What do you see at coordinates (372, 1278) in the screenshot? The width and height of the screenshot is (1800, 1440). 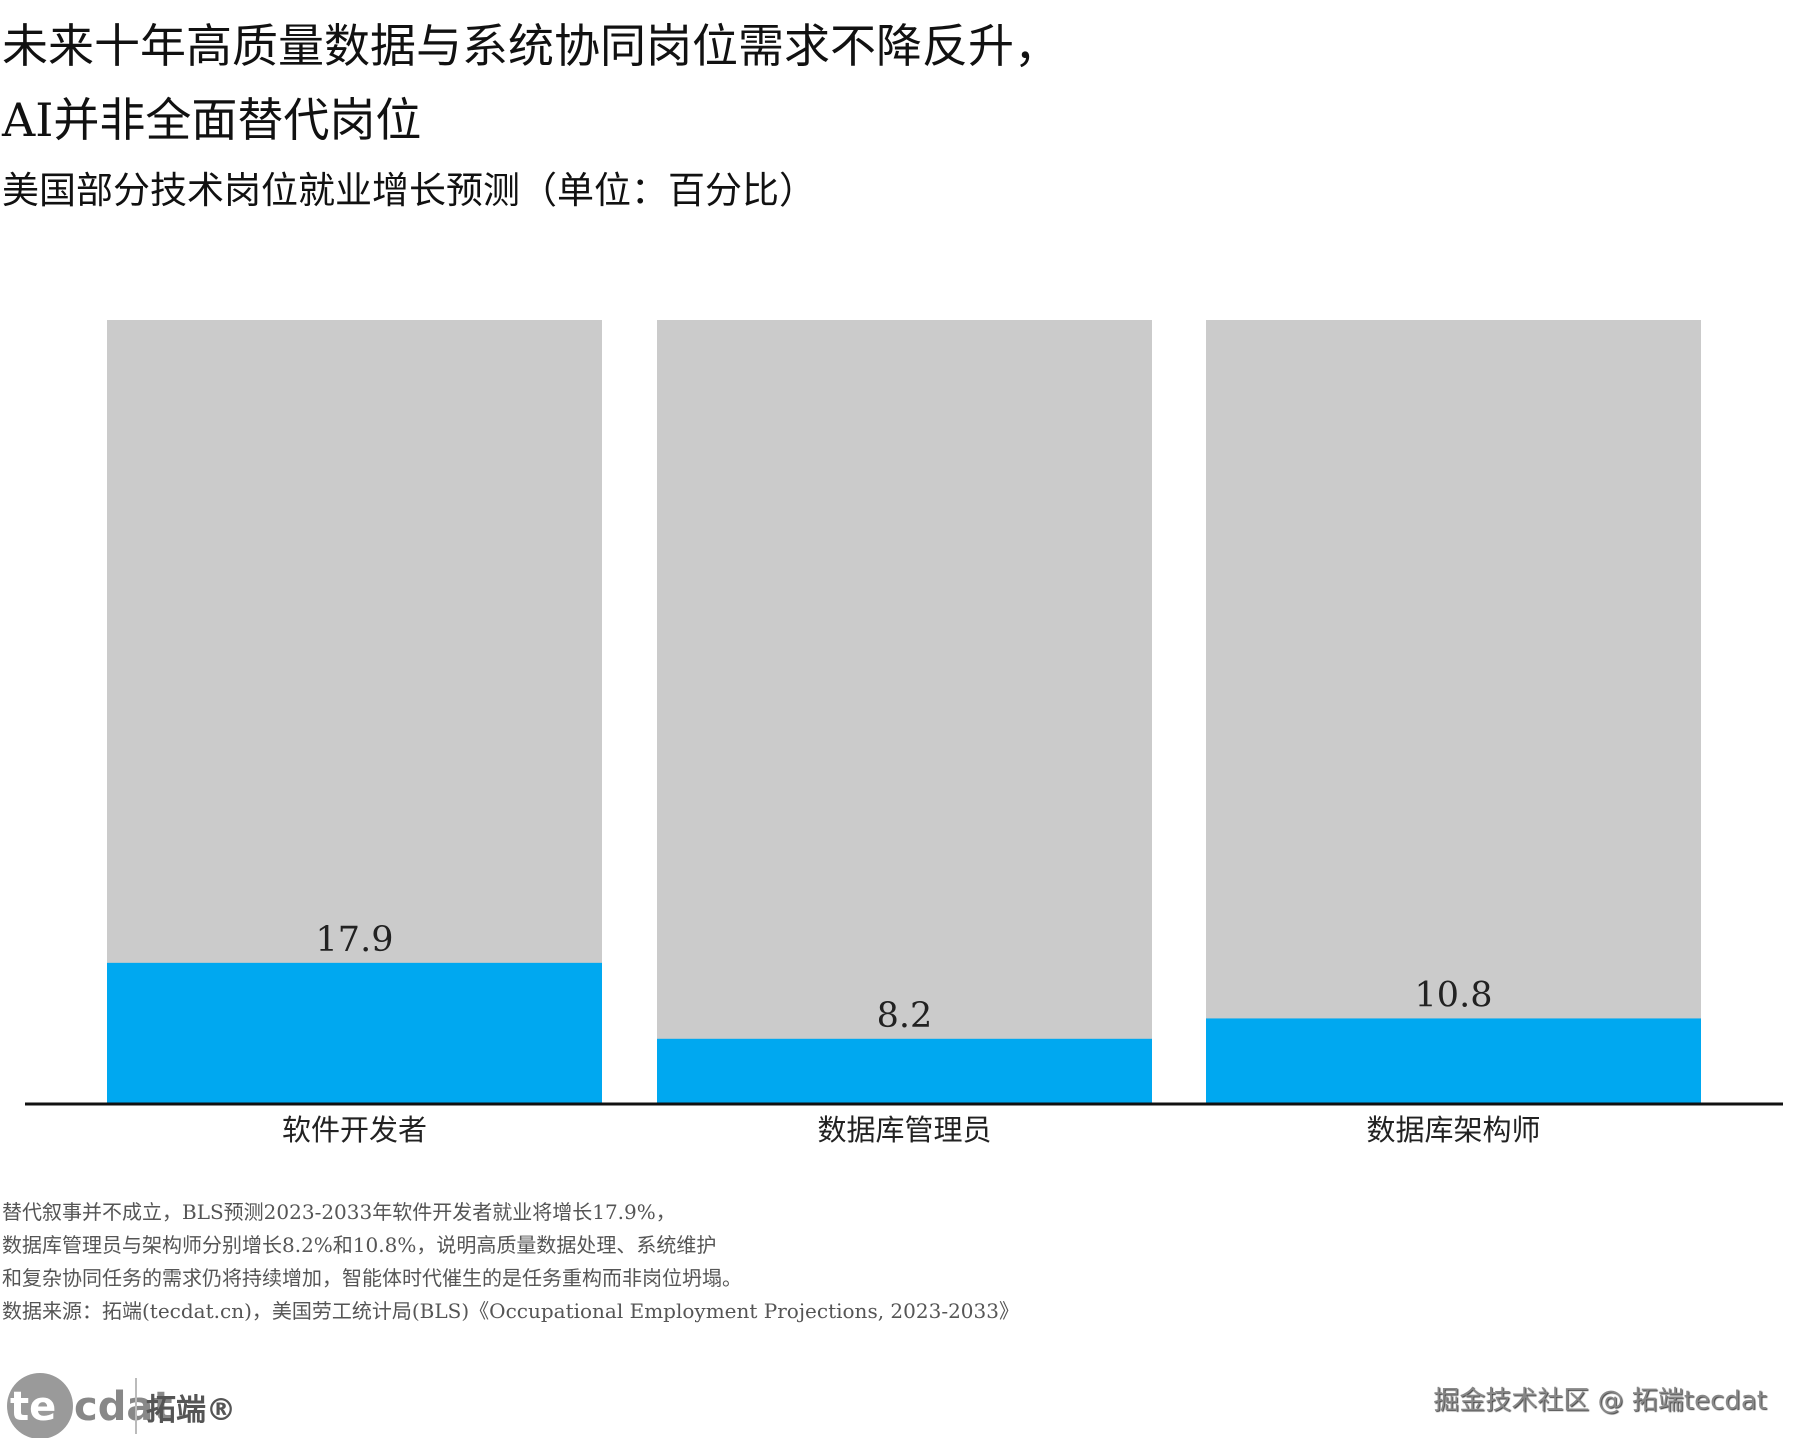 I see `note-line-3: 和复杂协同任务的需求仍将持续增加，智能体时代催生的是任务重构而非岗位坍塌。` at bounding box center [372, 1278].